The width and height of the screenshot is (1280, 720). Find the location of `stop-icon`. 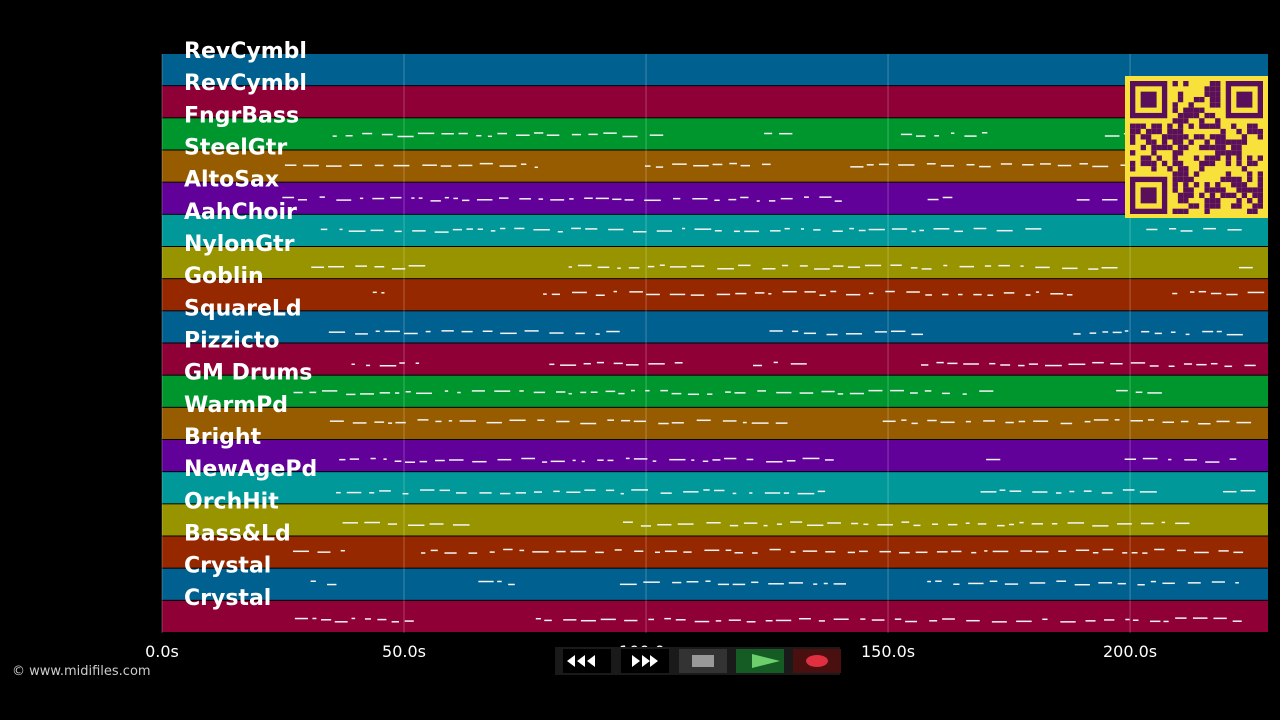

stop-icon is located at coordinates (703, 661).